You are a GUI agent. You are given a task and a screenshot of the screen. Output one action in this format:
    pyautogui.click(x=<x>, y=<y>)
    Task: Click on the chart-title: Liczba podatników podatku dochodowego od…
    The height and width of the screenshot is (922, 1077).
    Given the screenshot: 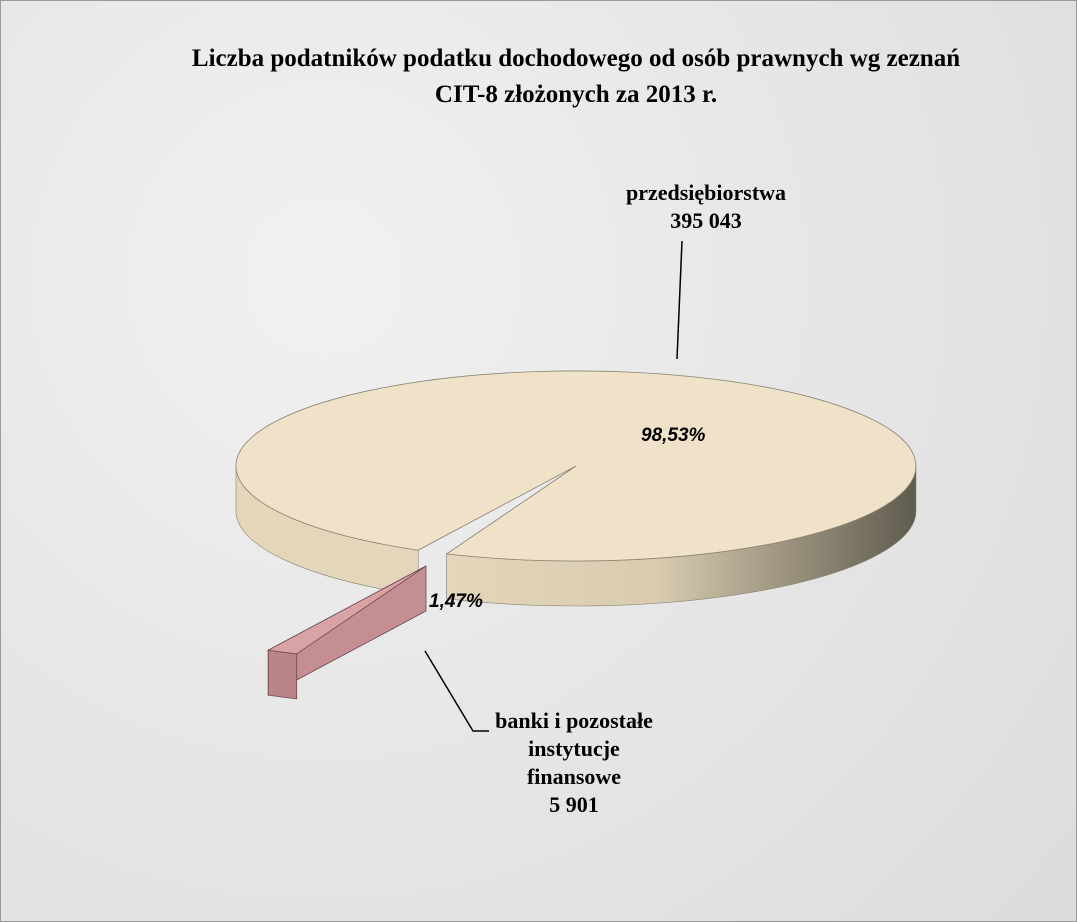 What is the action you would take?
    pyautogui.click(x=576, y=76)
    